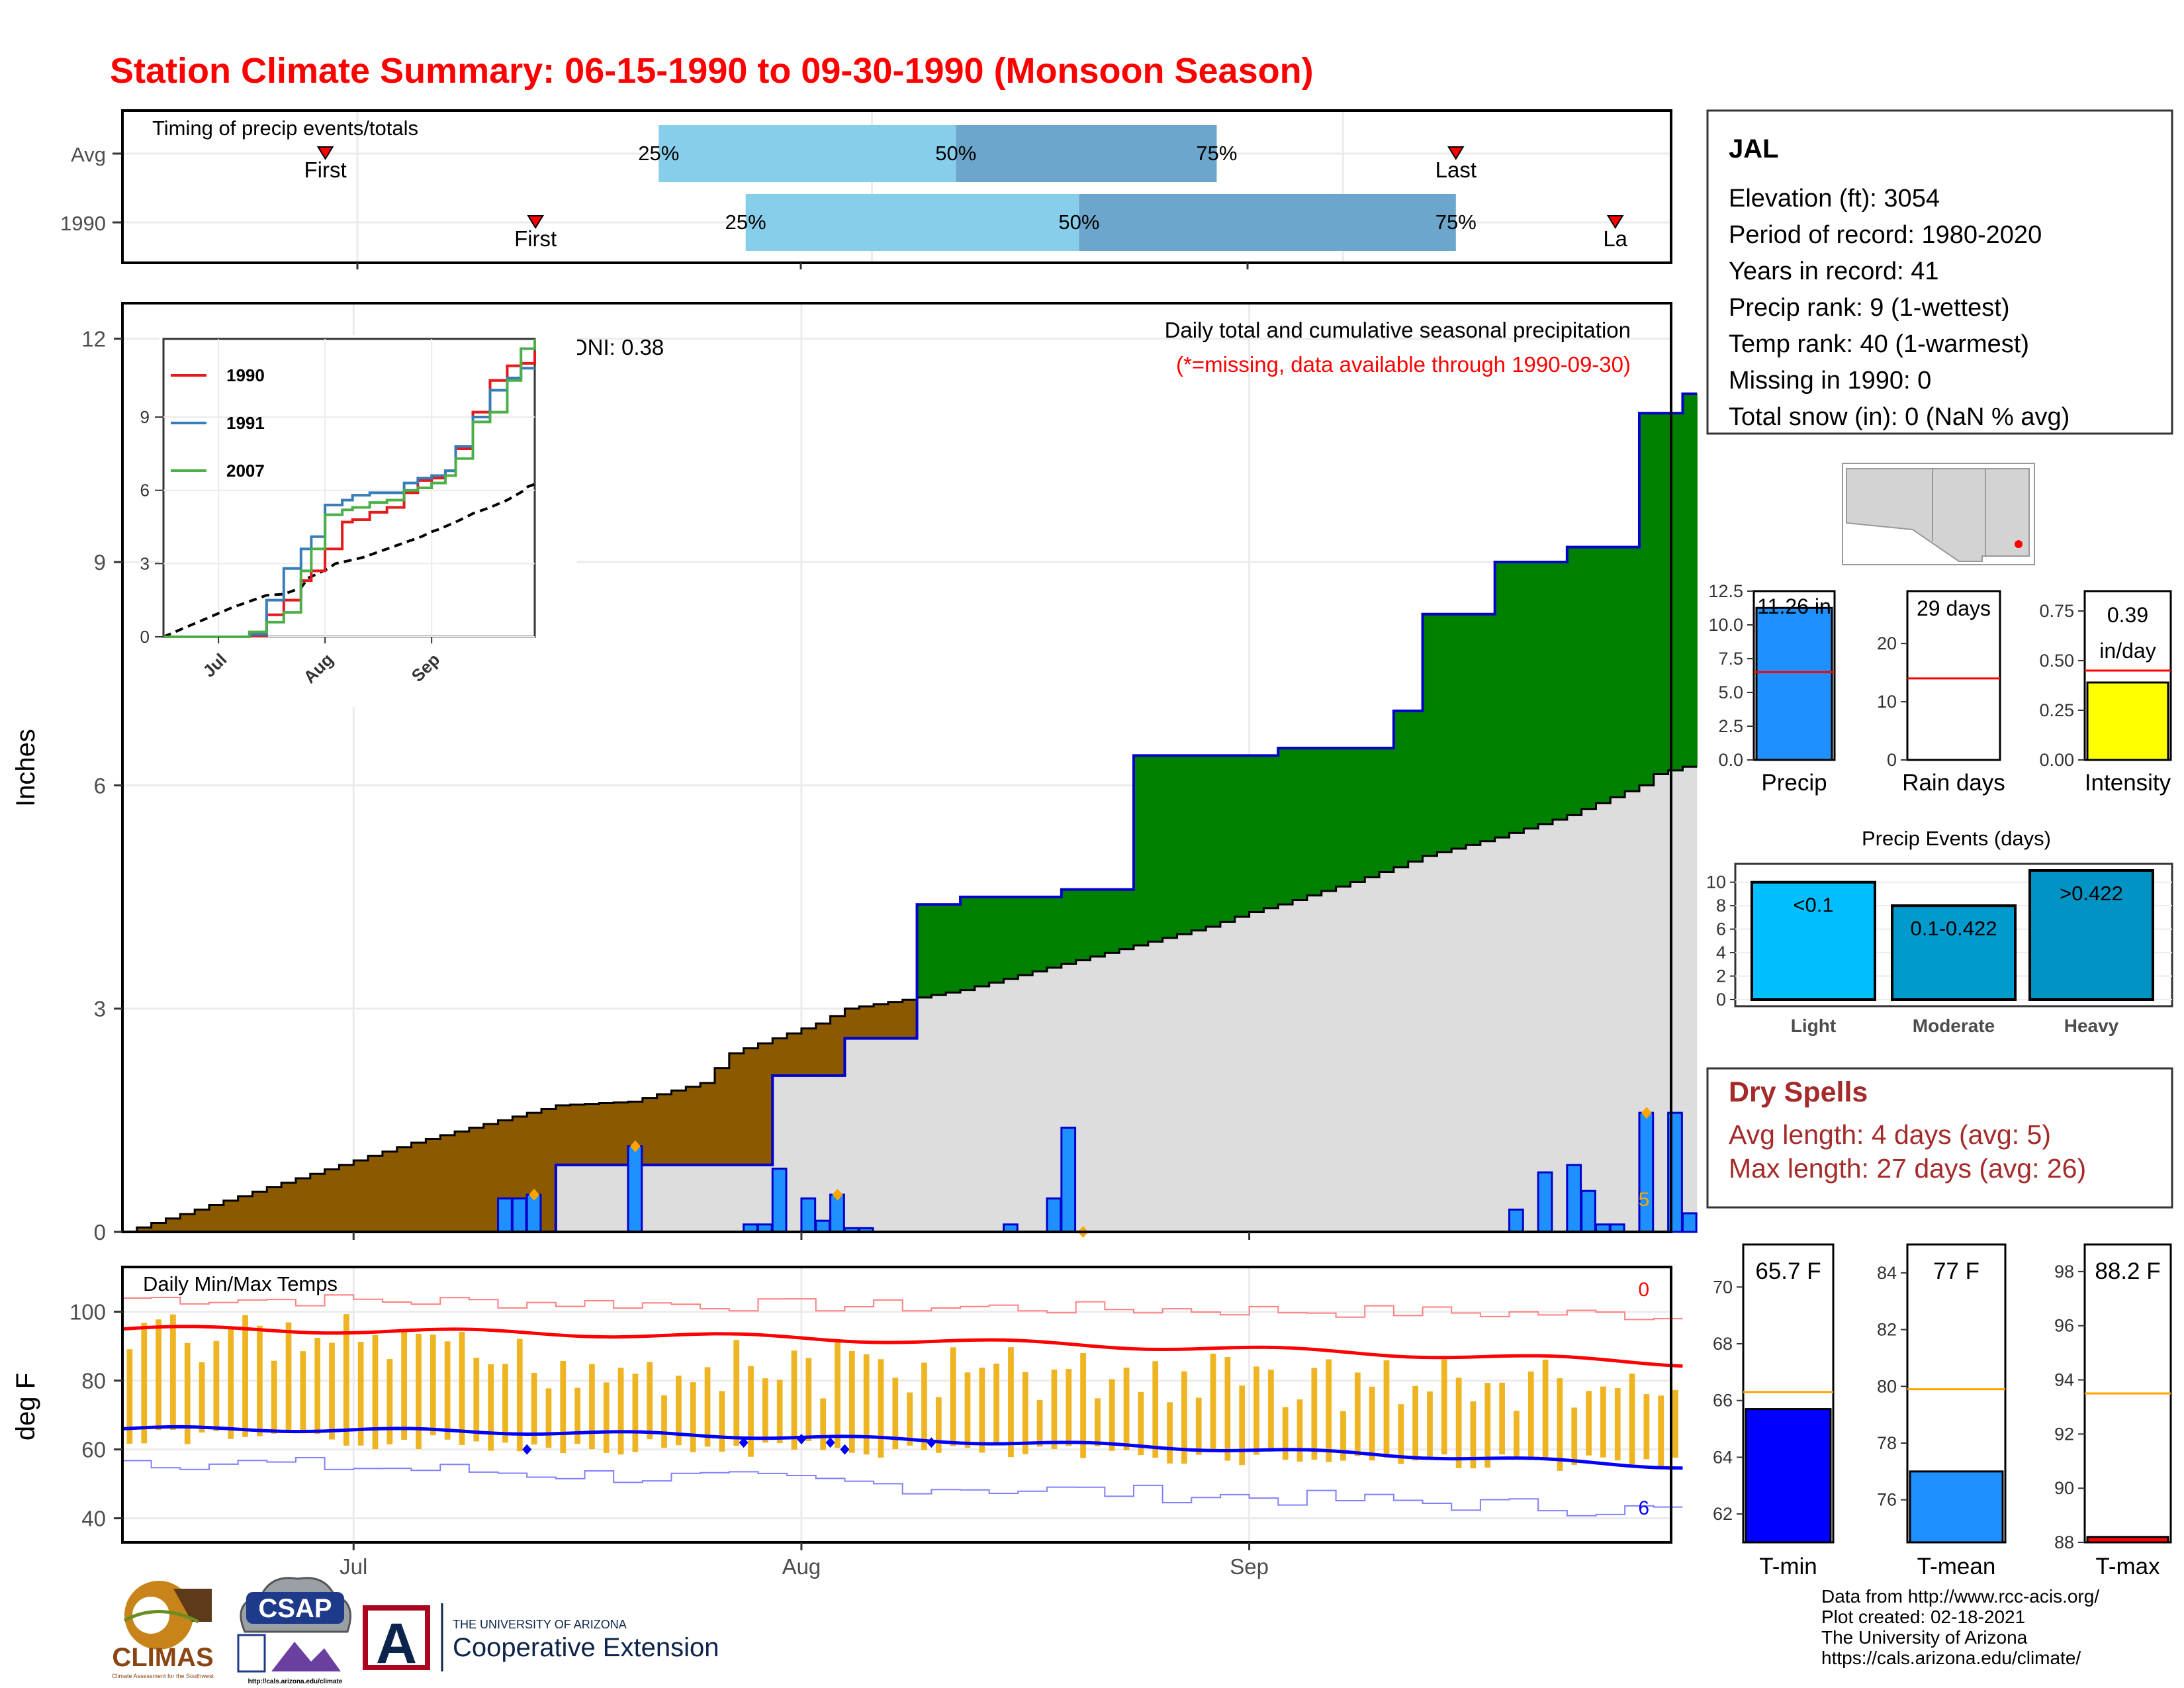  I want to click on summary-tick-label: 5.0, so click(1730, 692).